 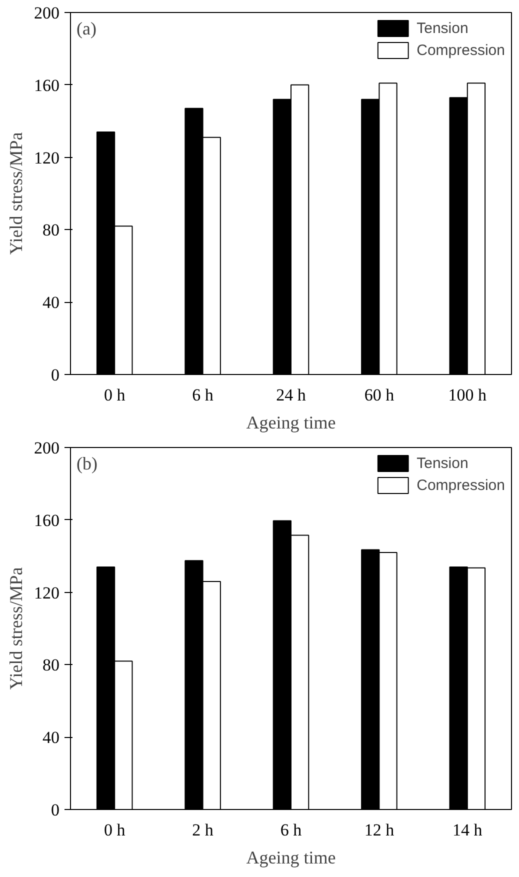 What do you see at coordinates (87, 464) in the screenshot?
I see `annotation: (b)` at bounding box center [87, 464].